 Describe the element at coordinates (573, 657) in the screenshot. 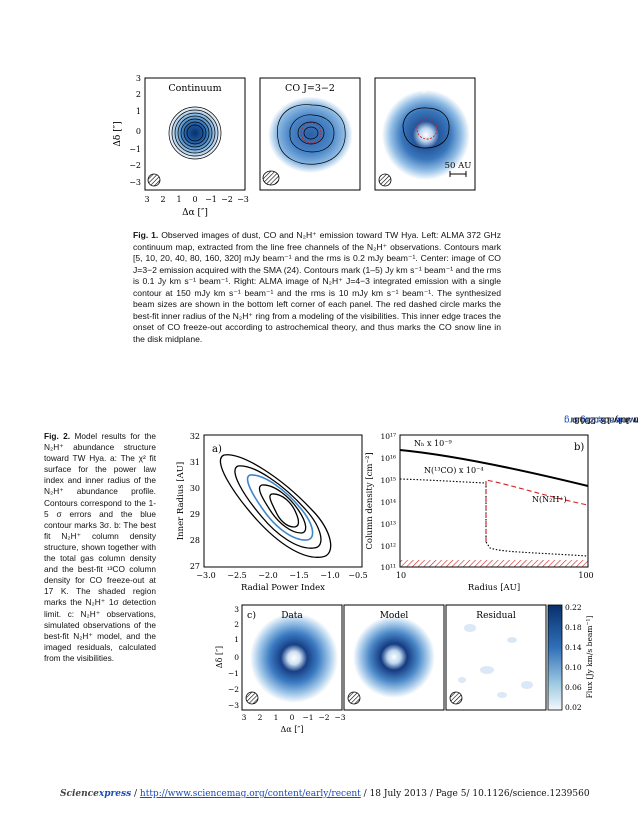

I see `colorbar-ticks: 0.22 0.18 0.14 0.10 0.06 0.02` at that location.